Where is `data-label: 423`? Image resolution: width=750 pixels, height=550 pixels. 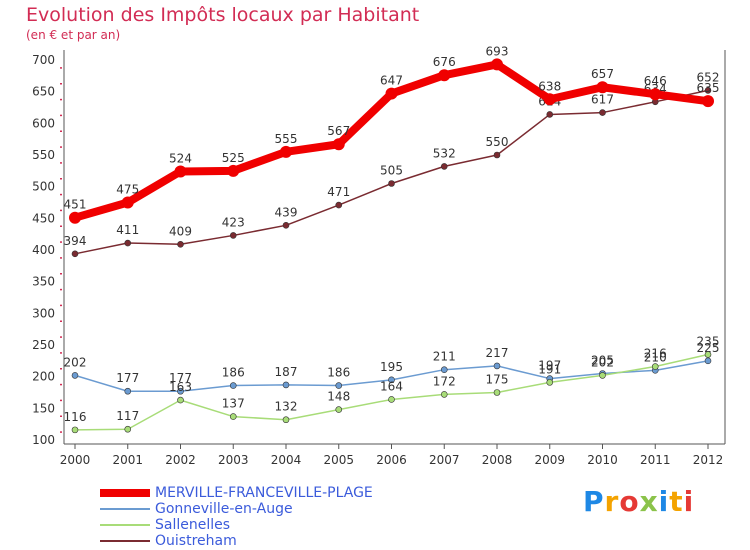 data-label: 423 is located at coordinates (233, 222).